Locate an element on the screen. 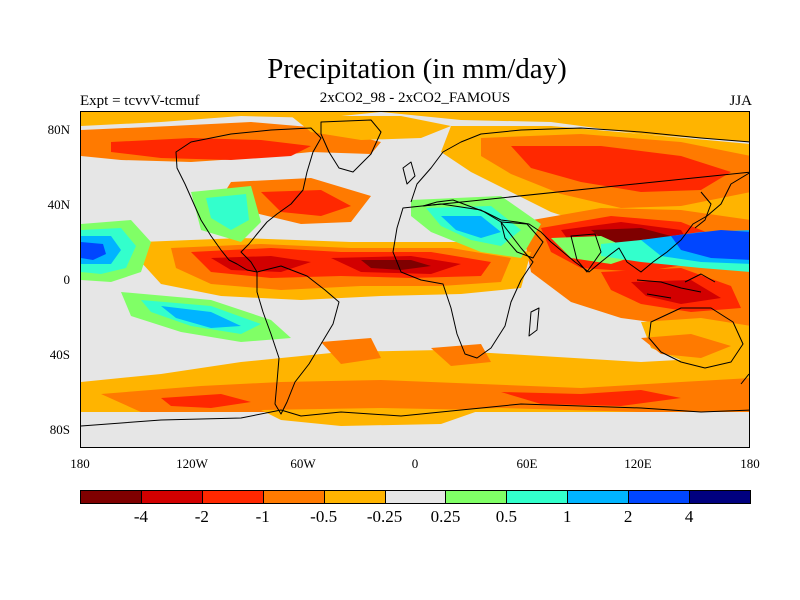 The width and height of the screenshot is (800, 600). coastline-uk is located at coordinates (409, 173).